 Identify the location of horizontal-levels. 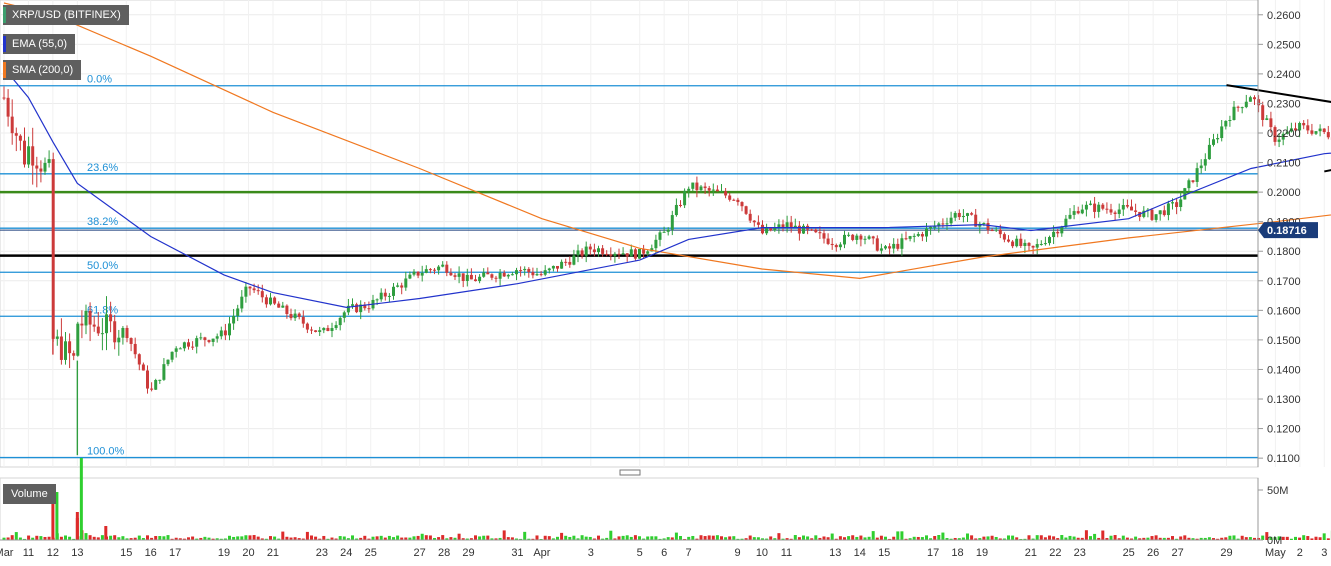
(629, 223).